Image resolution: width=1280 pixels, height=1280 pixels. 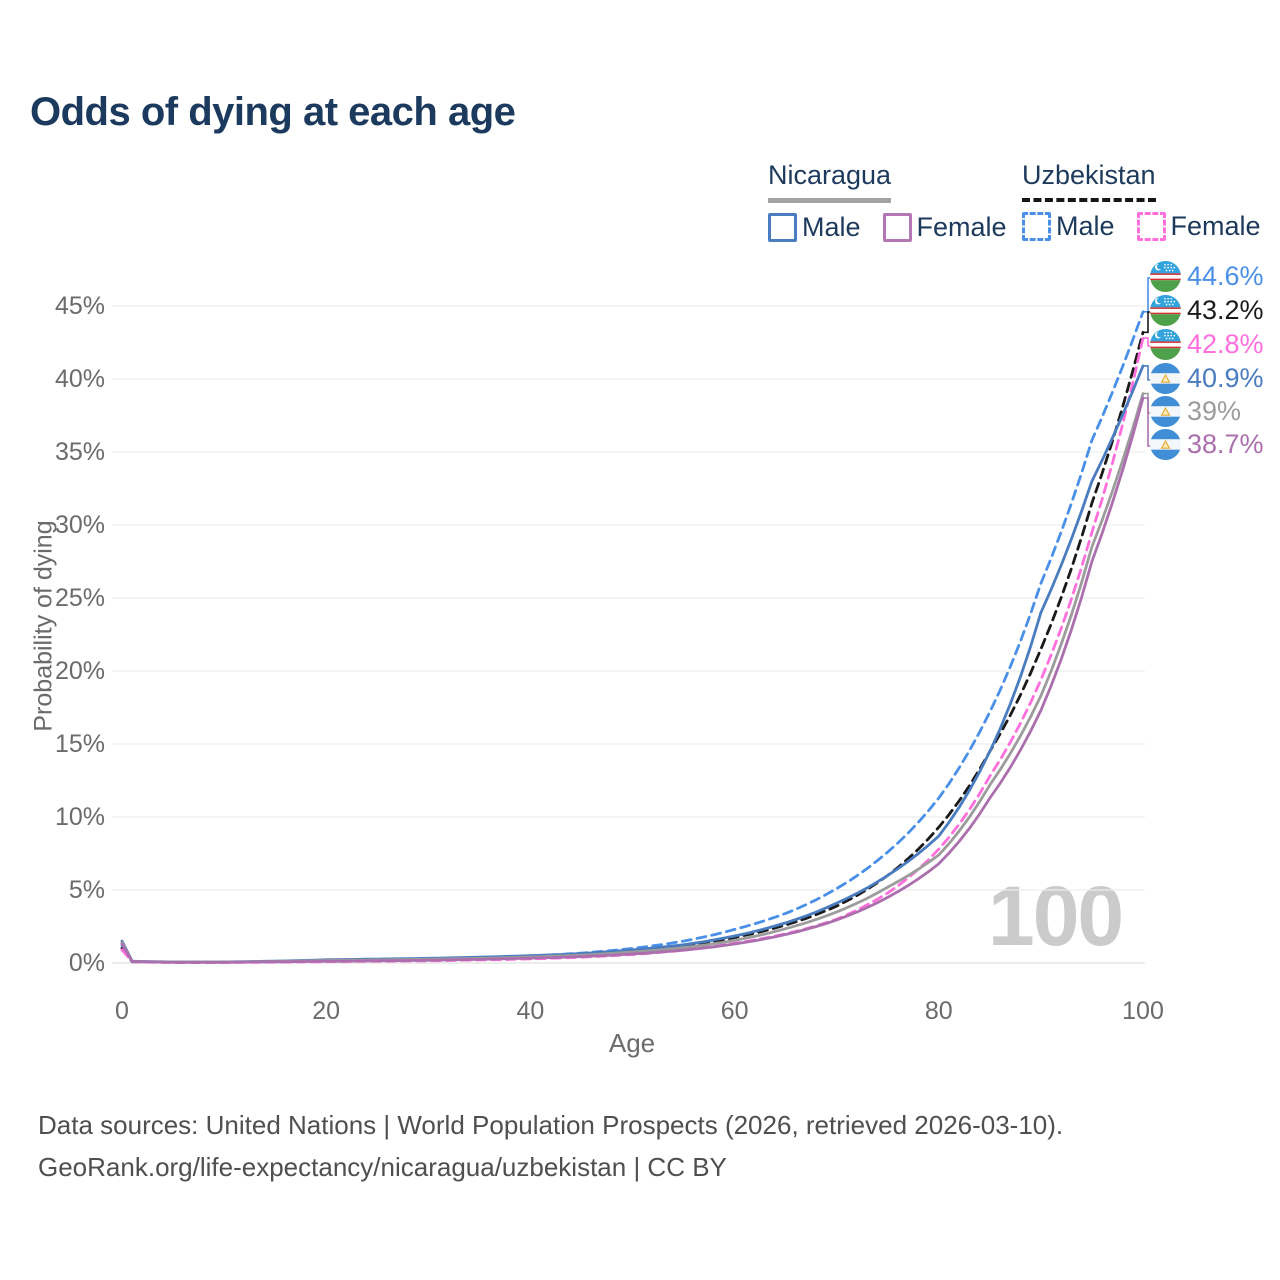 I want to click on legend-item-uzbekistan-female: Female, so click(x=1198, y=226).